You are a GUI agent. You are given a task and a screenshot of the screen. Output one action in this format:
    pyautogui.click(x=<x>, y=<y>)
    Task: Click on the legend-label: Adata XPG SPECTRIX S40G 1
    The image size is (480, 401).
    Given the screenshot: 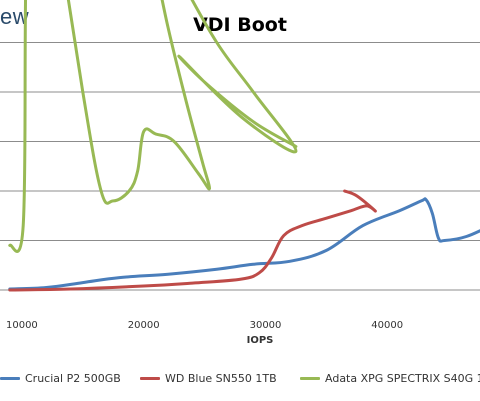 What is the action you would take?
    pyautogui.click(x=402, y=378)
    